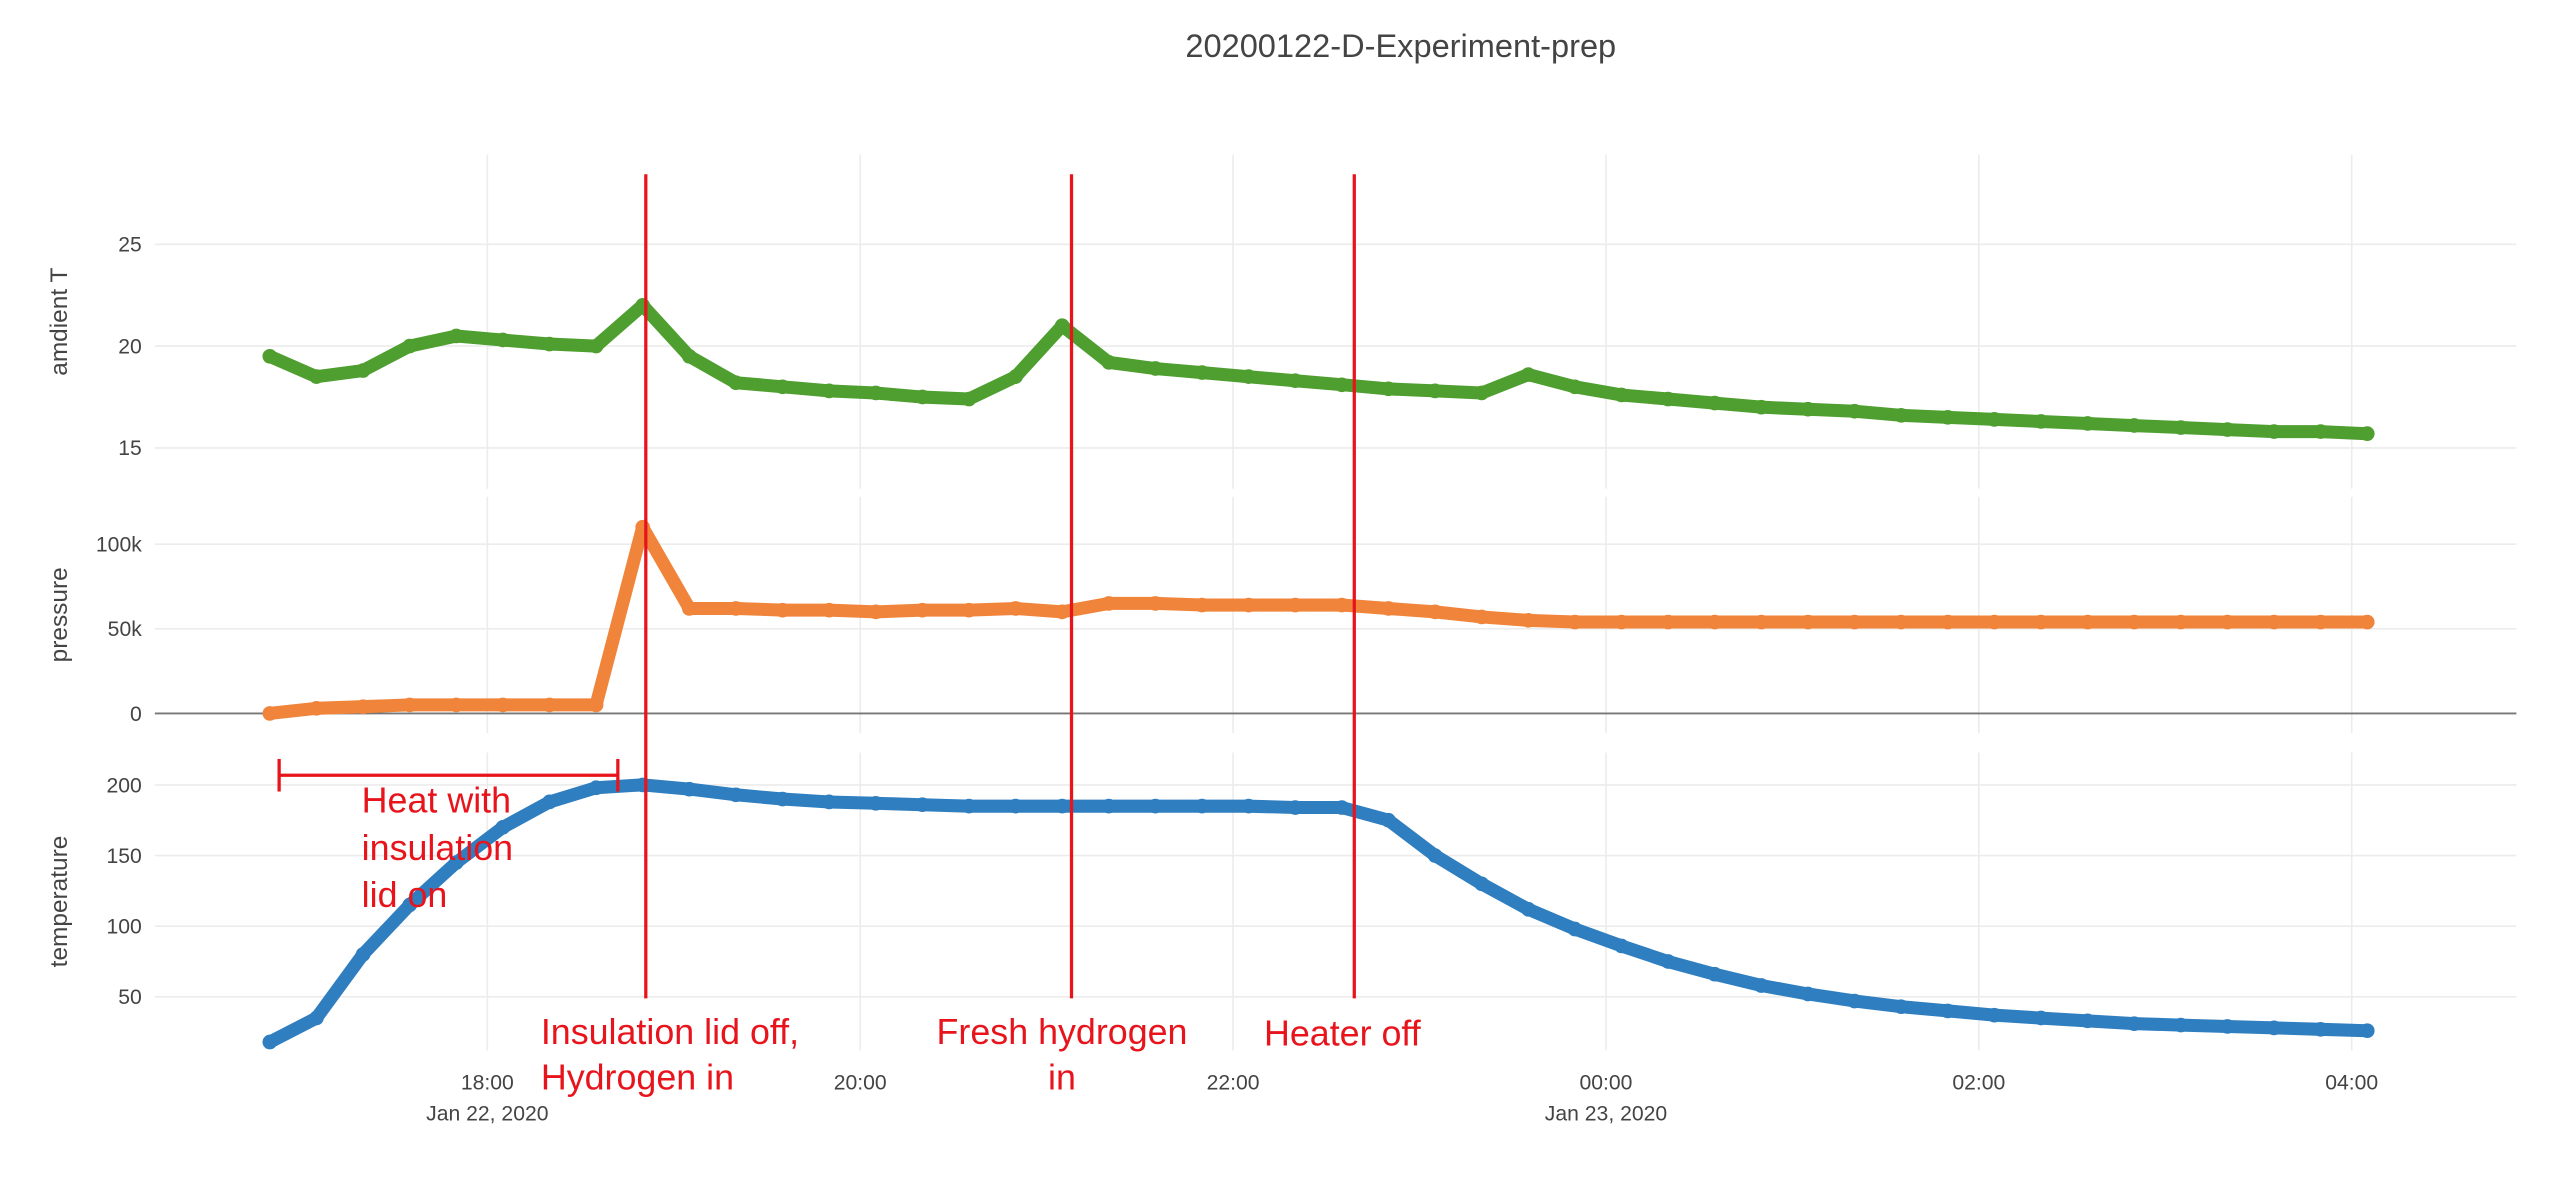 This screenshot has width=2554, height=1193. Describe the element at coordinates (136, 714) in the screenshot. I see `y-tick-label: 0` at that location.